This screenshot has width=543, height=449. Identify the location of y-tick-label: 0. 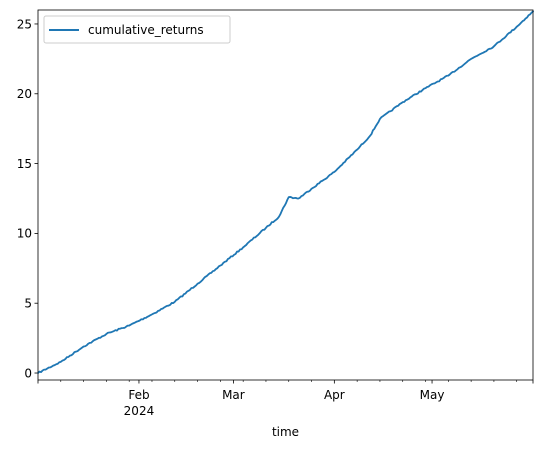
(28, 373).